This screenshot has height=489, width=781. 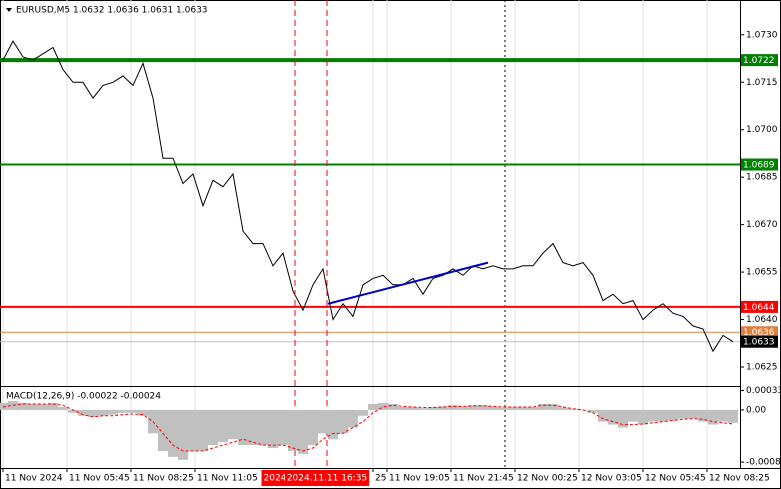 I want to click on crosshair-label: 2024.1, so click(x=280, y=479).